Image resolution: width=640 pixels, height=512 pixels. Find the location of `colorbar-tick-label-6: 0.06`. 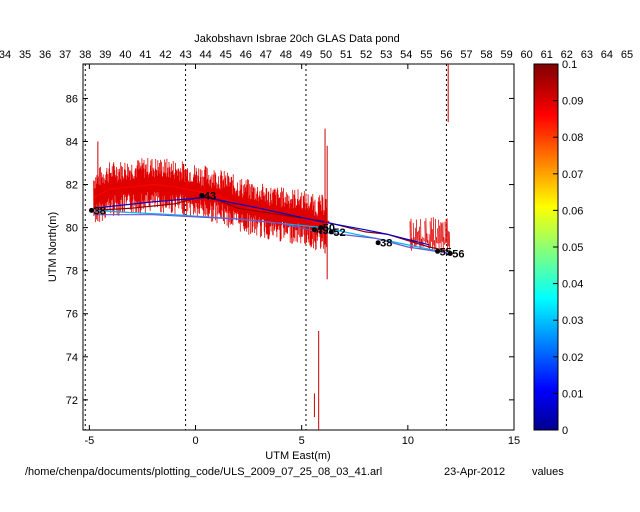

colorbar-tick-label-6: 0.06 is located at coordinates (572, 211).